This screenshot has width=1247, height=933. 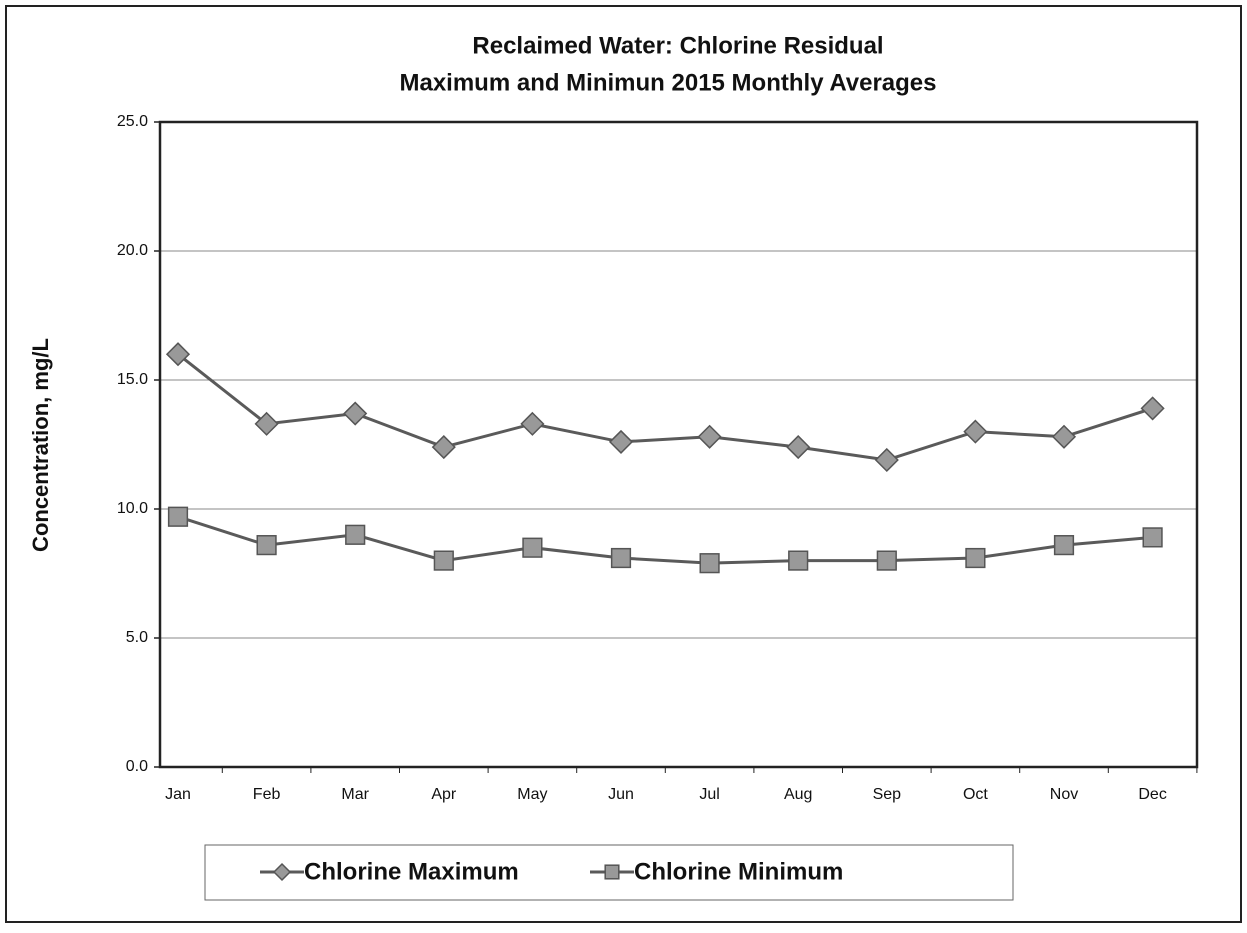 I want to click on chart-title: Reclaimed Water: Chlorine Residual, so click(x=677, y=45).